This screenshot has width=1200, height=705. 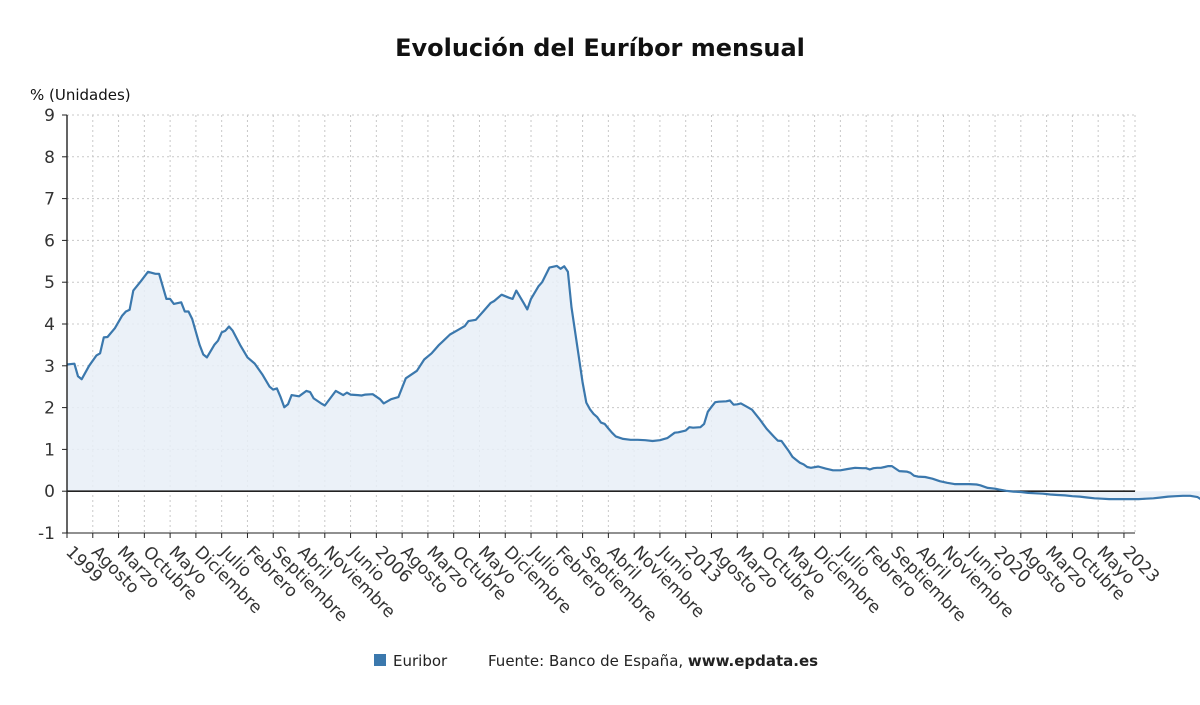 I want to click on y-tick-label: 7, so click(x=49, y=200).